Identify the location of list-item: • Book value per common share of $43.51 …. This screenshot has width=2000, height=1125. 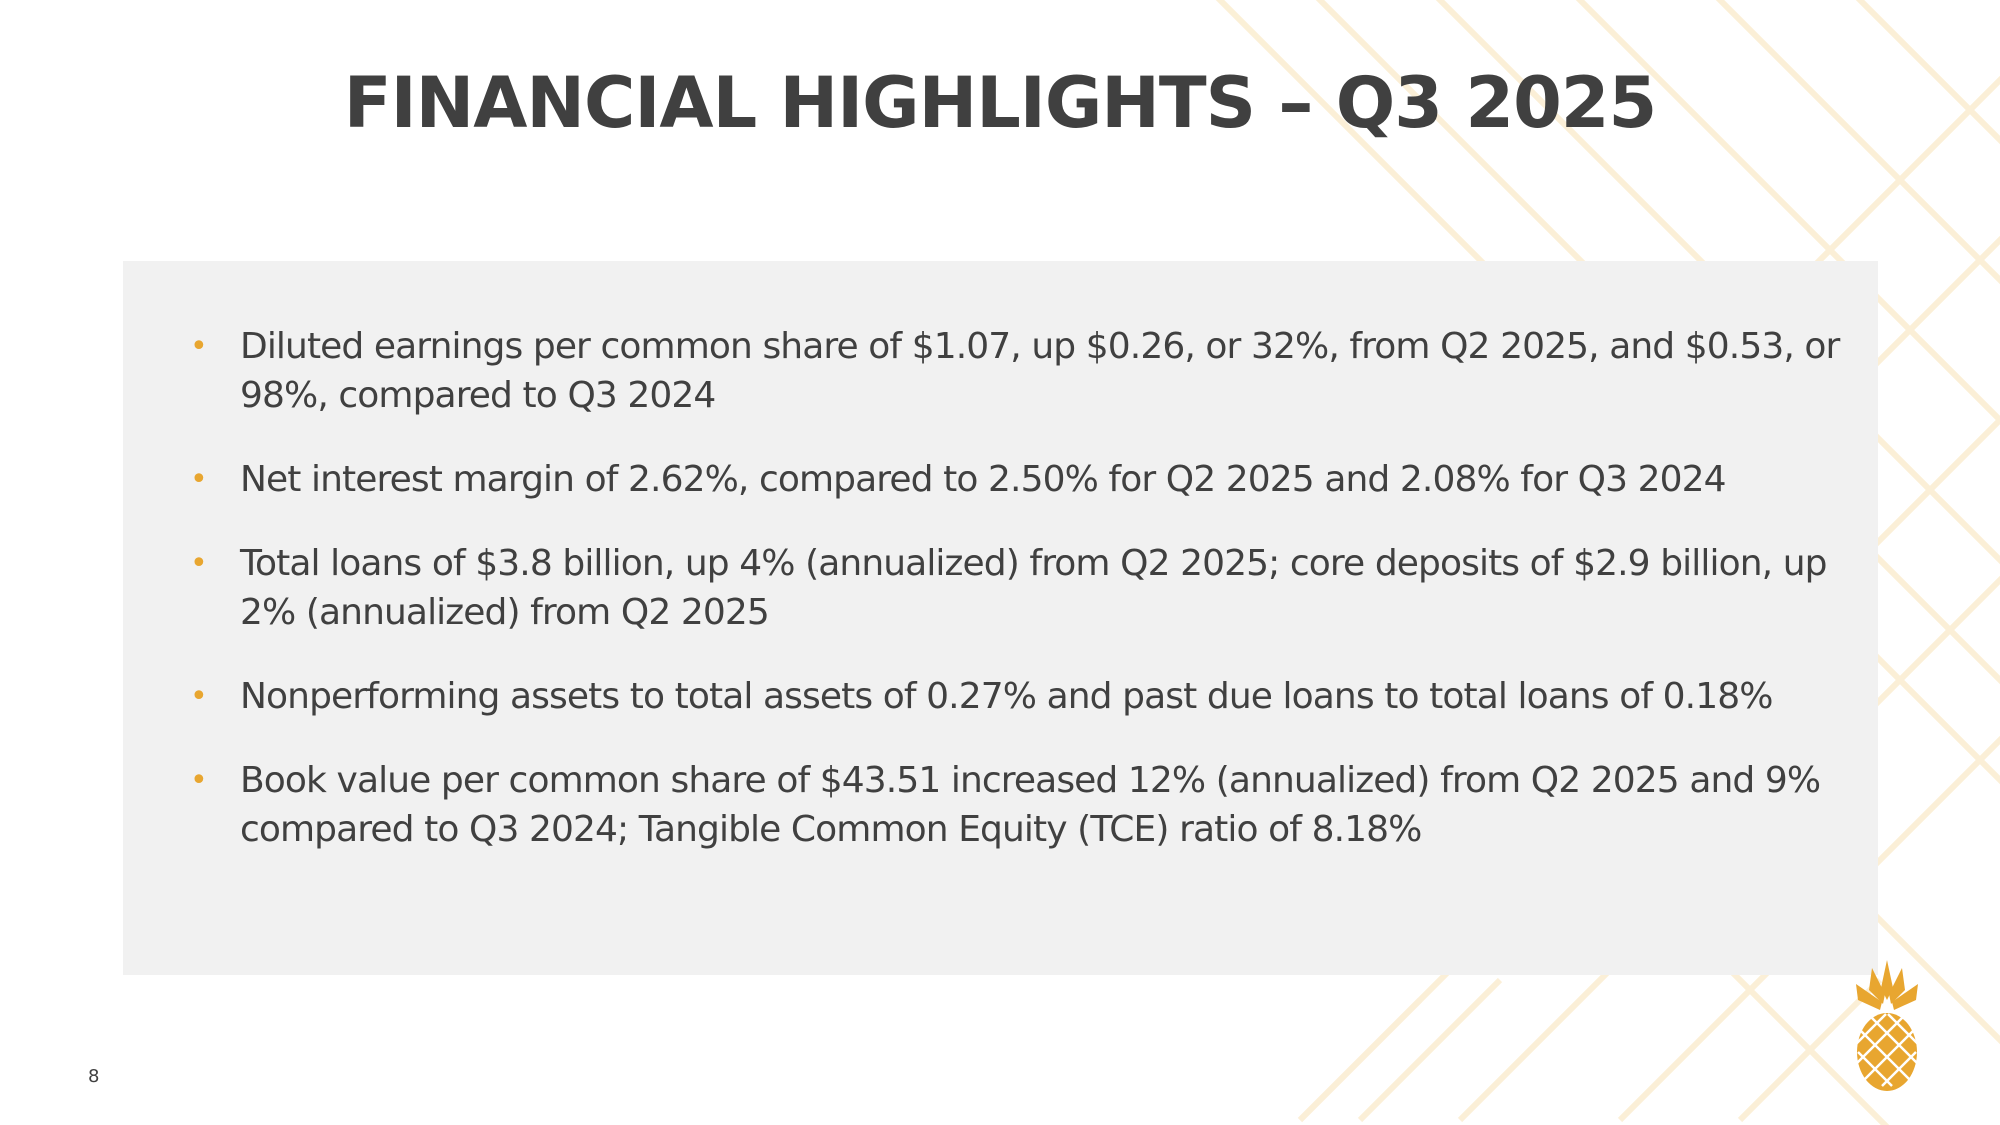
(1018, 805).